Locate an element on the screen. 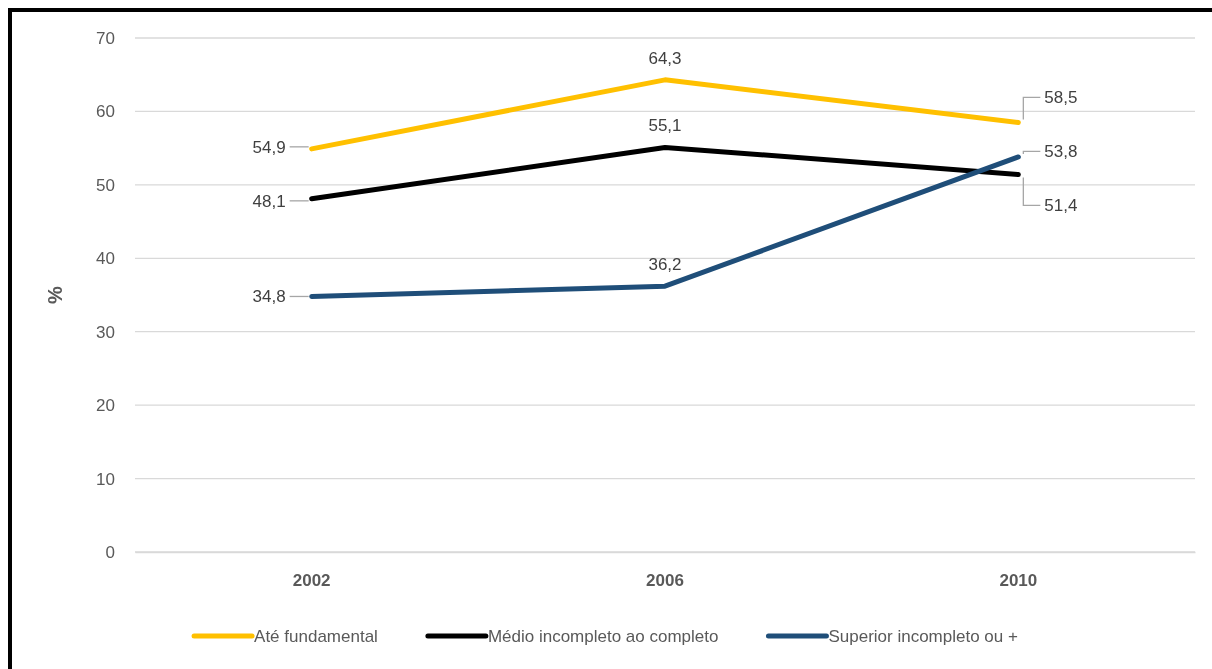 The height and width of the screenshot is (669, 1212). data-label: 64,3 is located at coordinates (665, 58).